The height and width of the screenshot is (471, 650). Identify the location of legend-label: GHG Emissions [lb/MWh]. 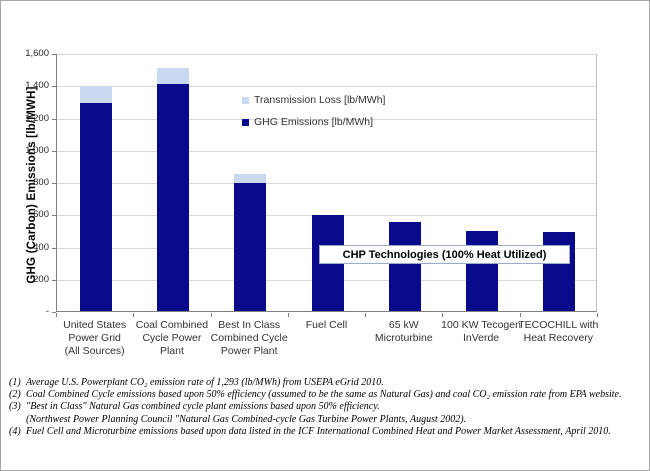
(314, 122).